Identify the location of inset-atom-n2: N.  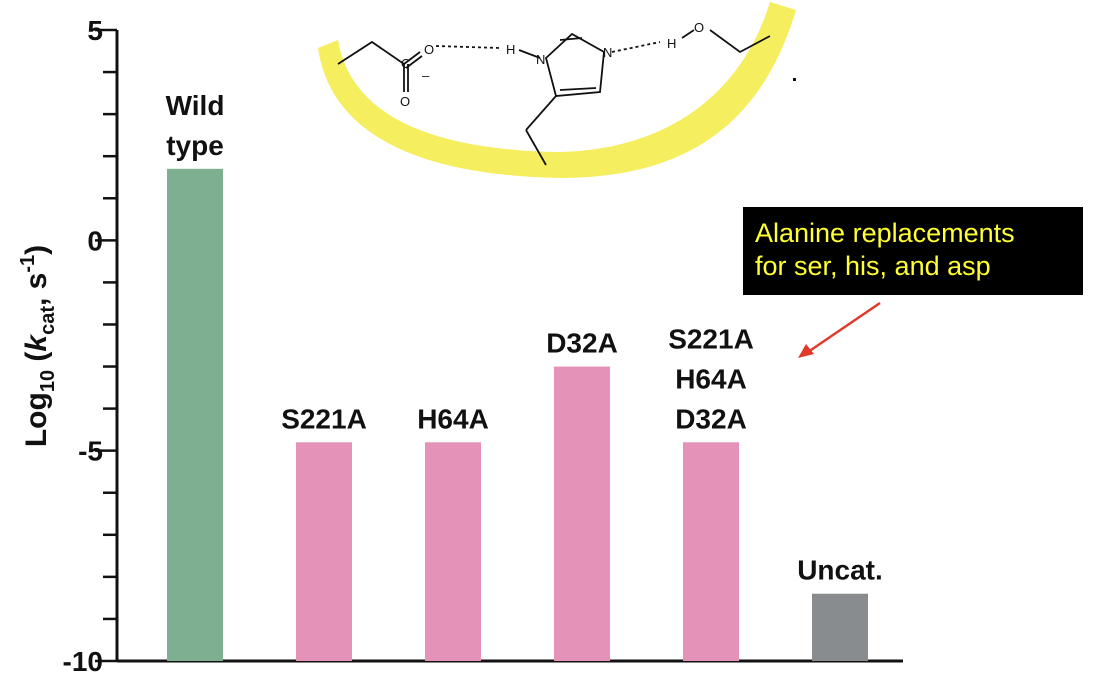
(607, 52).